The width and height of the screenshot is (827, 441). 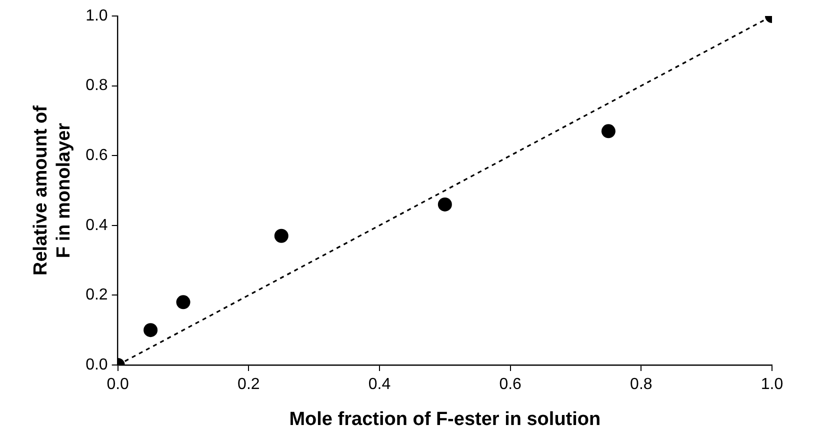 I want to click on y-tick-label: 0.2, so click(x=97, y=295).